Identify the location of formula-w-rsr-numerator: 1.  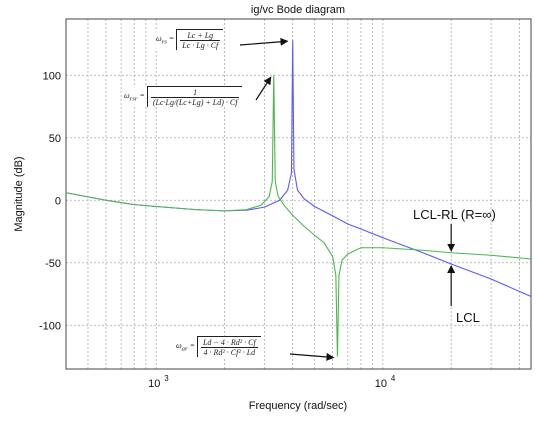
(195, 93).